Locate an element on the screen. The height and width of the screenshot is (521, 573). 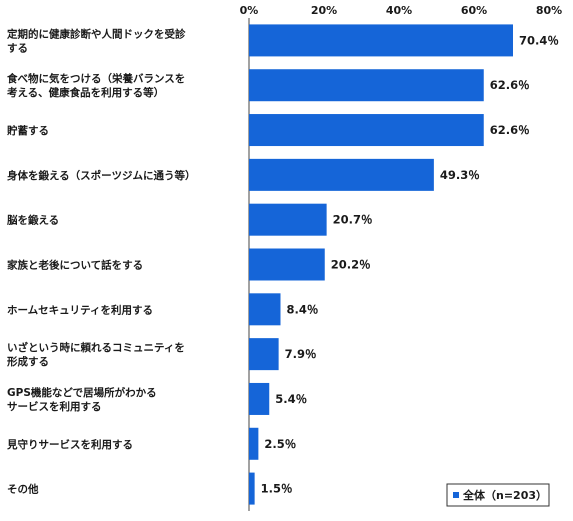
value-label: 70.4％ is located at coordinates (539, 40).